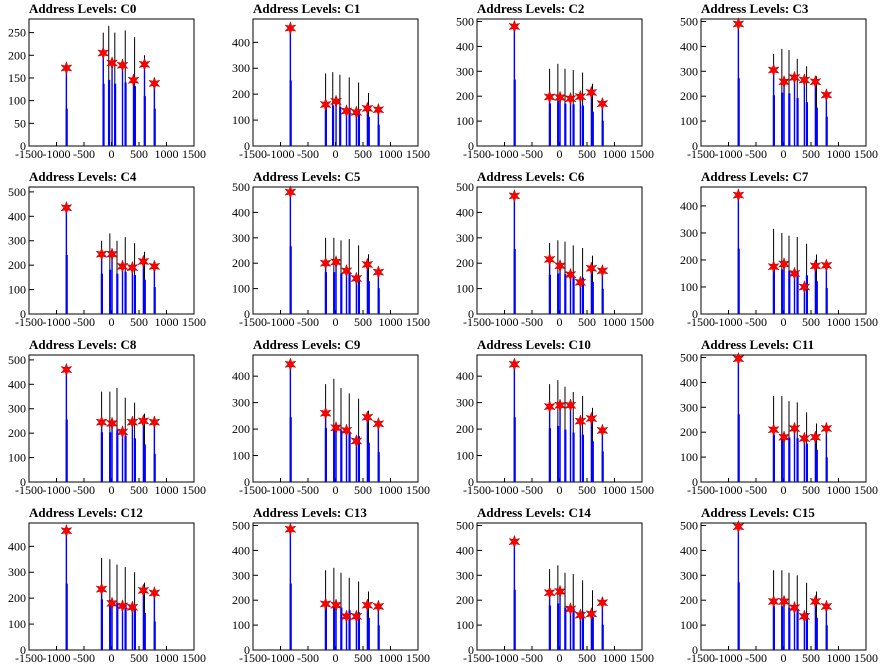  Describe the element at coordinates (534, 344) in the screenshot. I see `chart-title: Address Levels: C10` at that location.